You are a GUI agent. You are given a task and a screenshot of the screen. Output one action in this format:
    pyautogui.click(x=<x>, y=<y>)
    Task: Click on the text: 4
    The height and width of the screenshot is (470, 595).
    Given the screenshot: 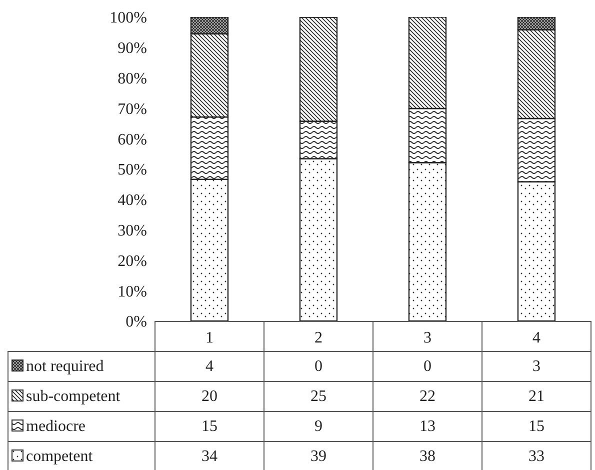 What is the action you would take?
    pyautogui.click(x=210, y=366)
    